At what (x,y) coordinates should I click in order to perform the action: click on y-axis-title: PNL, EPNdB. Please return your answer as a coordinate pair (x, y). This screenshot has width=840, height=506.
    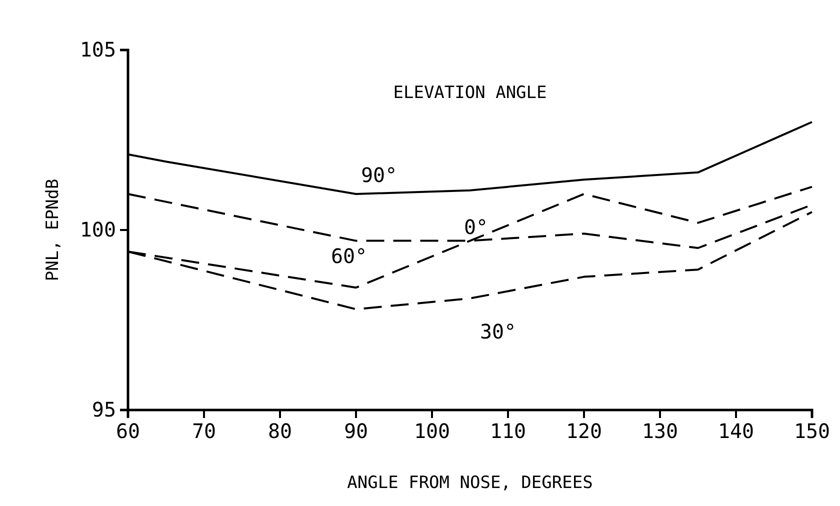
    Looking at the image, I should click on (53, 230).